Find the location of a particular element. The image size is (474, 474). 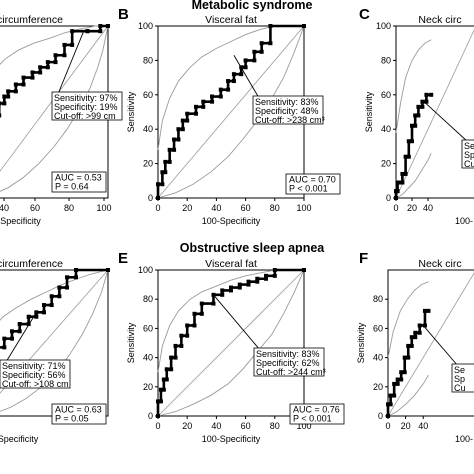

annotation-text: Se is located at coordinates (459, 370).